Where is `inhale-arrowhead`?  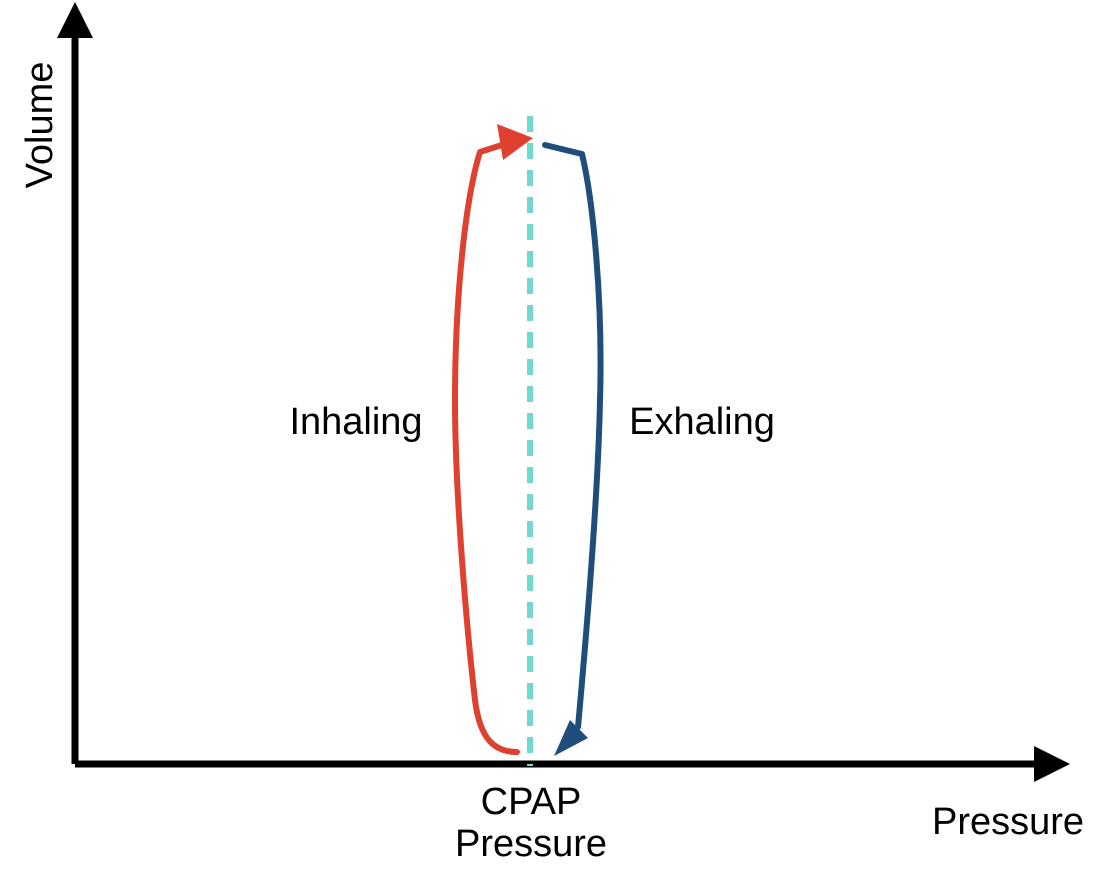
inhale-arrowhead is located at coordinates (515, 142).